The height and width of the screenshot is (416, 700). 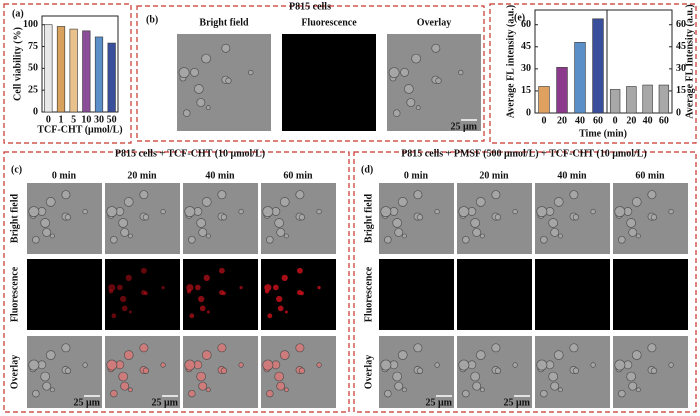 What do you see at coordinates (99, 119) in the screenshot?
I see `x-tick-label: 30` at bounding box center [99, 119].